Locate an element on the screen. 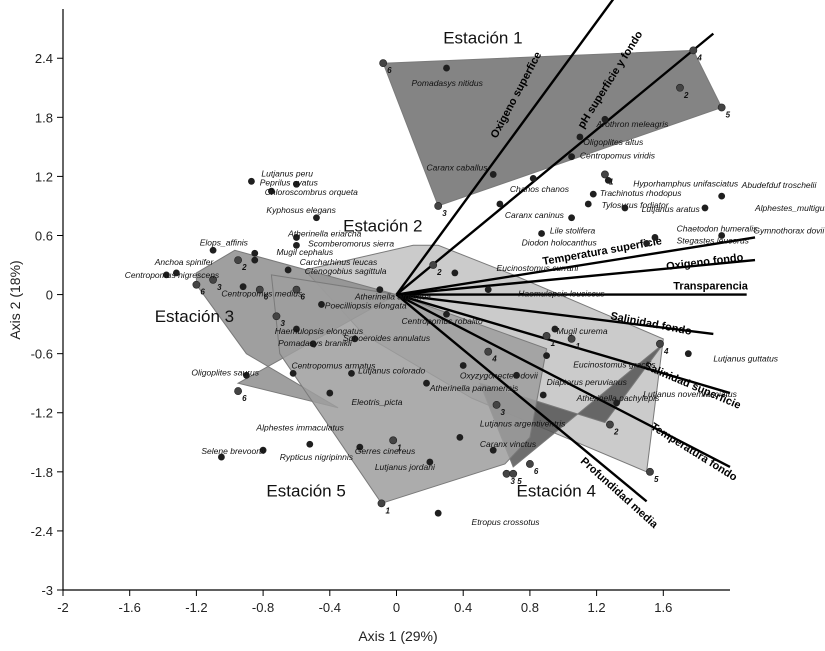 Image resolution: width=825 pixels, height=651 pixels. species-point-lutjanus-colorado is located at coordinates (351, 373).